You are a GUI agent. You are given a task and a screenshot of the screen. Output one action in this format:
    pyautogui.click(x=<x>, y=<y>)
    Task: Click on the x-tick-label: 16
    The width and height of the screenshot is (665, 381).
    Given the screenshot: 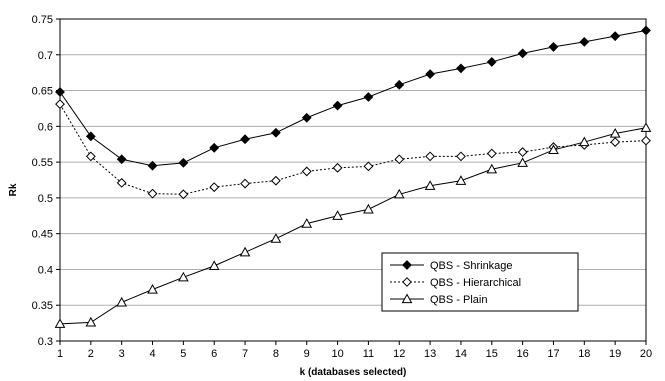 What is the action you would take?
    pyautogui.click(x=523, y=354)
    